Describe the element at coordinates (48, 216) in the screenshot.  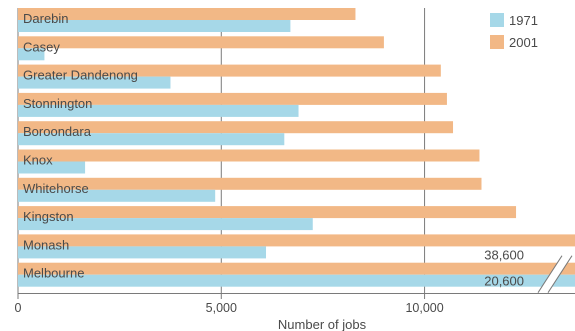
I see `category-label-kingston: Kingston` at that location.